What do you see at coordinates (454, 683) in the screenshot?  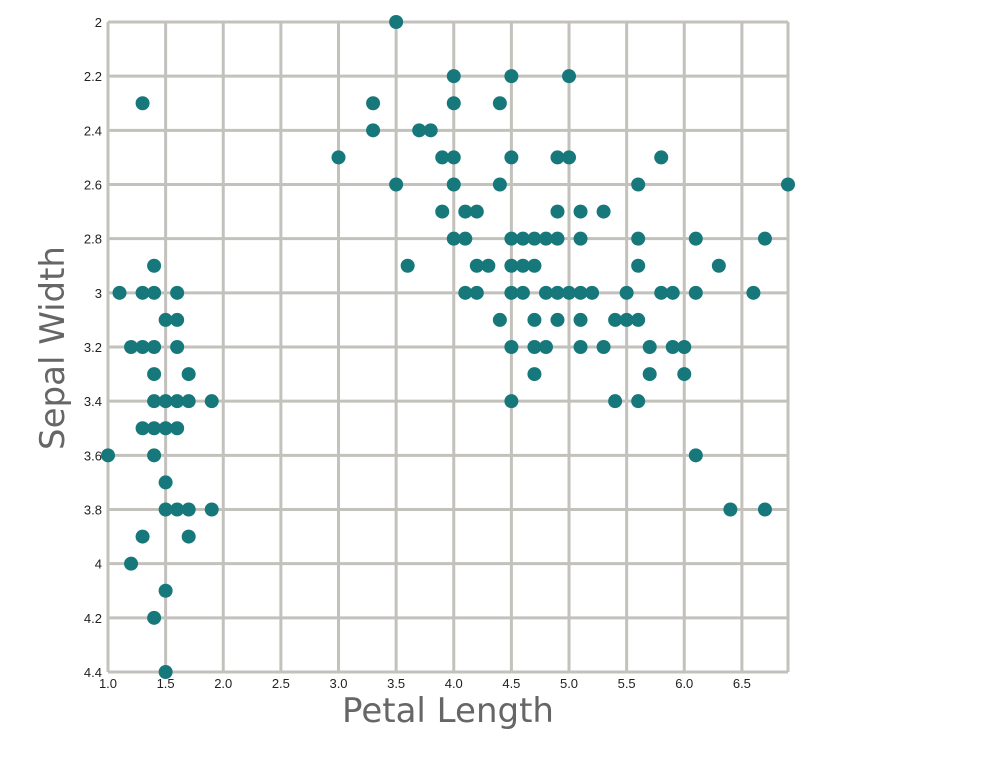 I see `x-tick-label: 4.0` at bounding box center [454, 683].